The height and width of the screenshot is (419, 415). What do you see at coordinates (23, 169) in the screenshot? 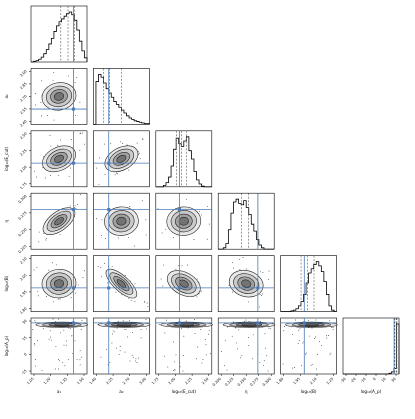
I see `y-tick-label-2-2: 2.00` at bounding box center [23, 169].